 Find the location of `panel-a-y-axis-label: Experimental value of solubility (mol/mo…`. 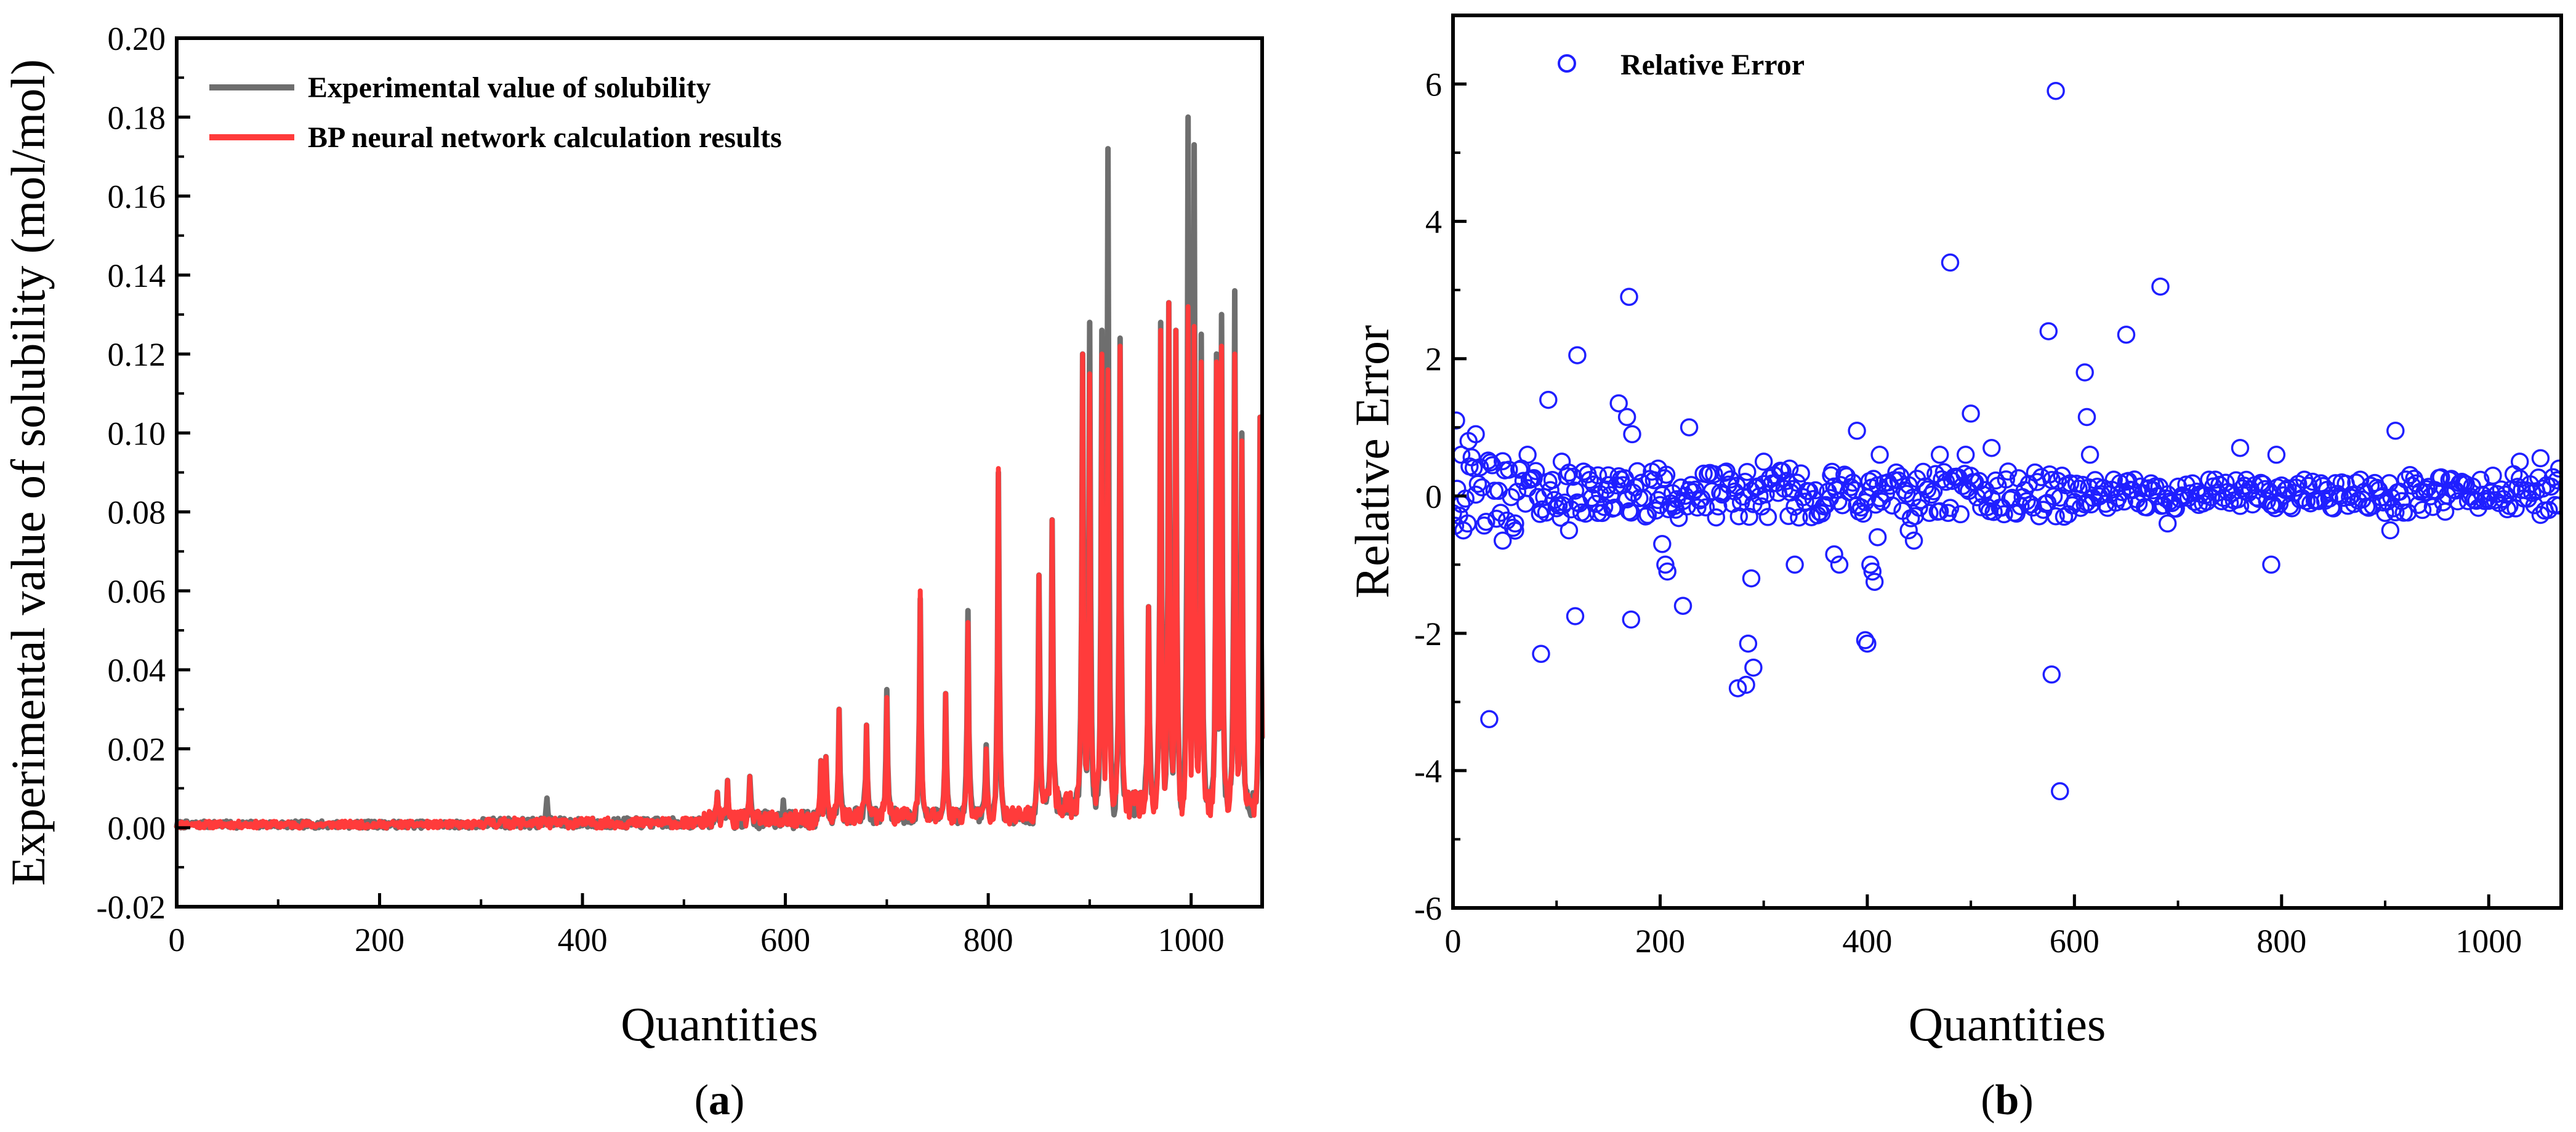

panel-a-y-axis-label: Experimental value of solubility (mol/mo… is located at coordinates (28, 472).